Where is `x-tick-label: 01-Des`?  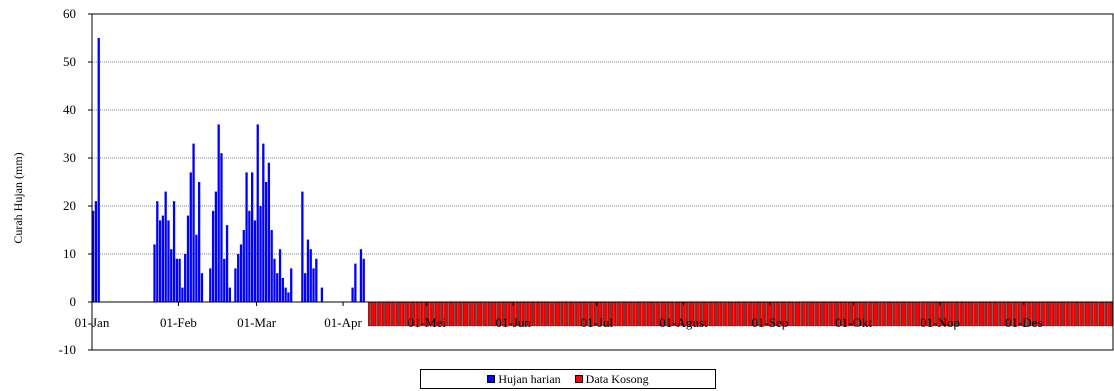
x-tick-label: 01-Des is located at coordinates (1024, 322).